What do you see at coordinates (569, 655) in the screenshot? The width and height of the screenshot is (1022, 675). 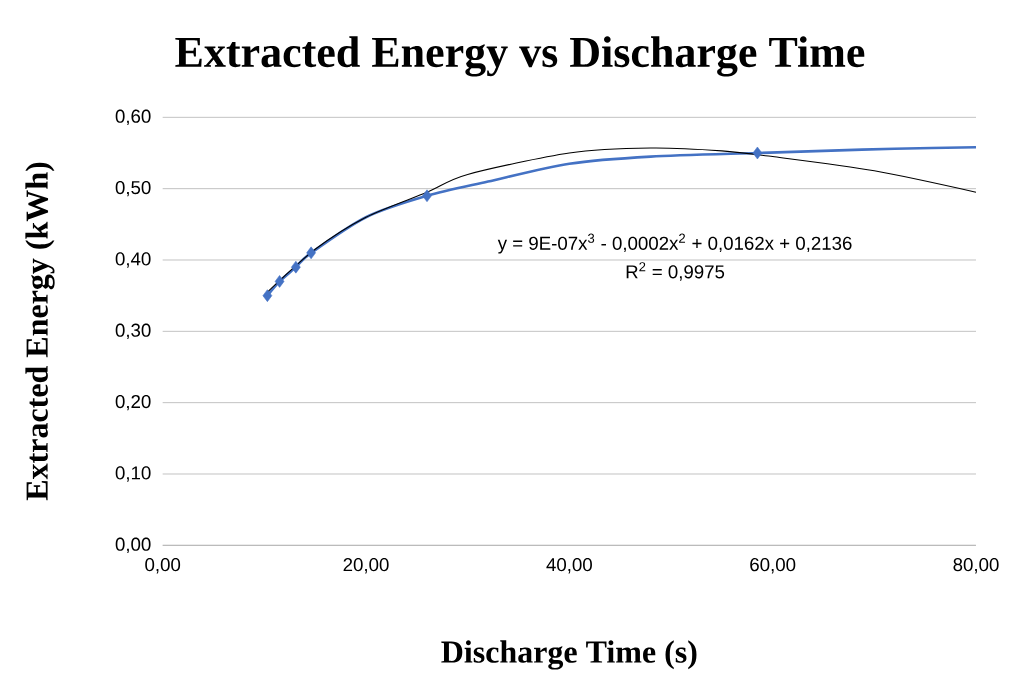 I see `x-axis-title: Discharge Time (s)` at bounding box center [569, 655].